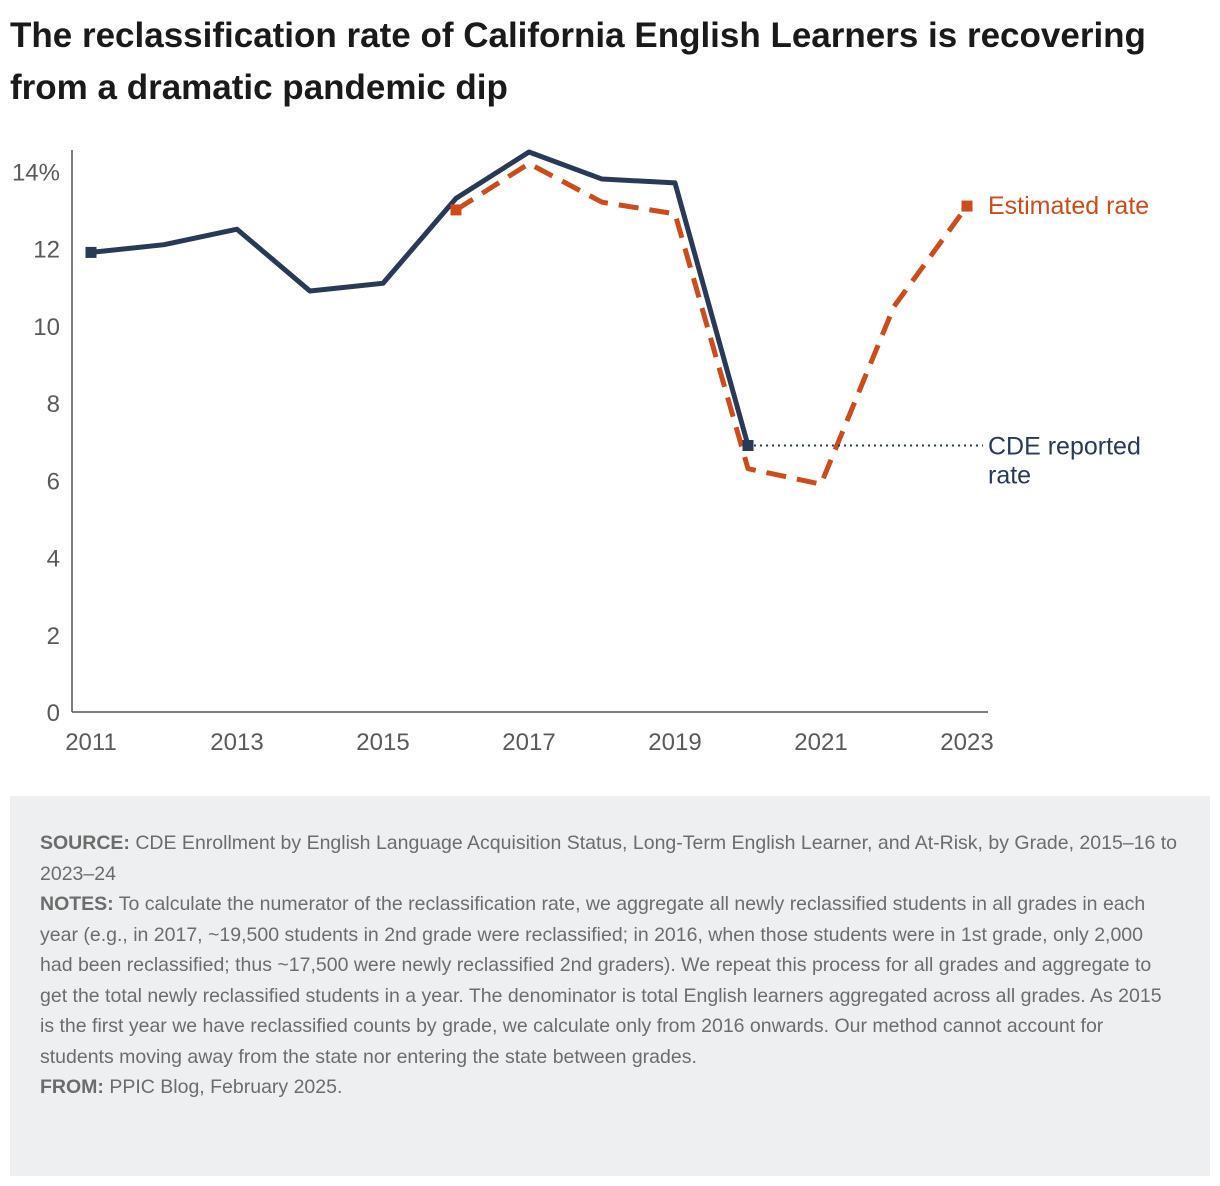 The height and width of the screenshot is (1186, 1220). I want to click on estimated-rate-label: Estimated rate, so click(1068, 206).